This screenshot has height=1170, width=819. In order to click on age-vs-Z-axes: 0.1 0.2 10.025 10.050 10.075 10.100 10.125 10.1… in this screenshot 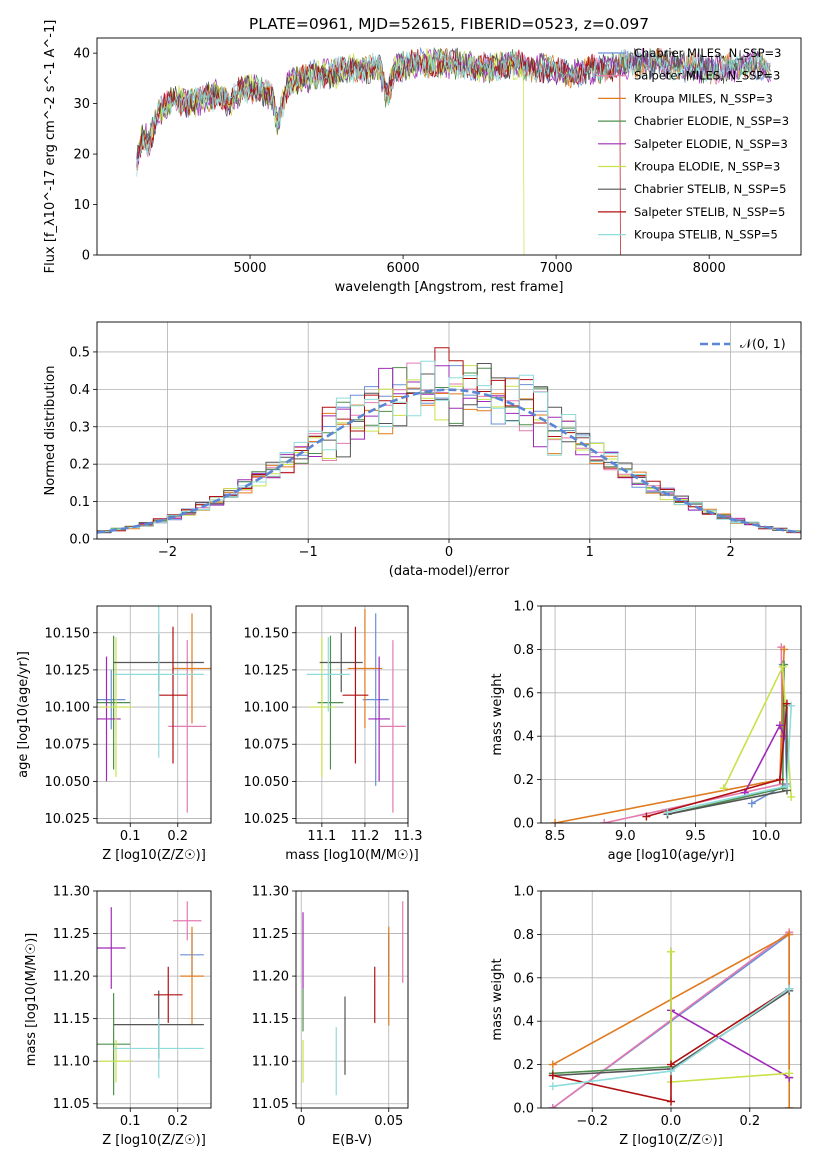, I will do `click(114, 734)`.